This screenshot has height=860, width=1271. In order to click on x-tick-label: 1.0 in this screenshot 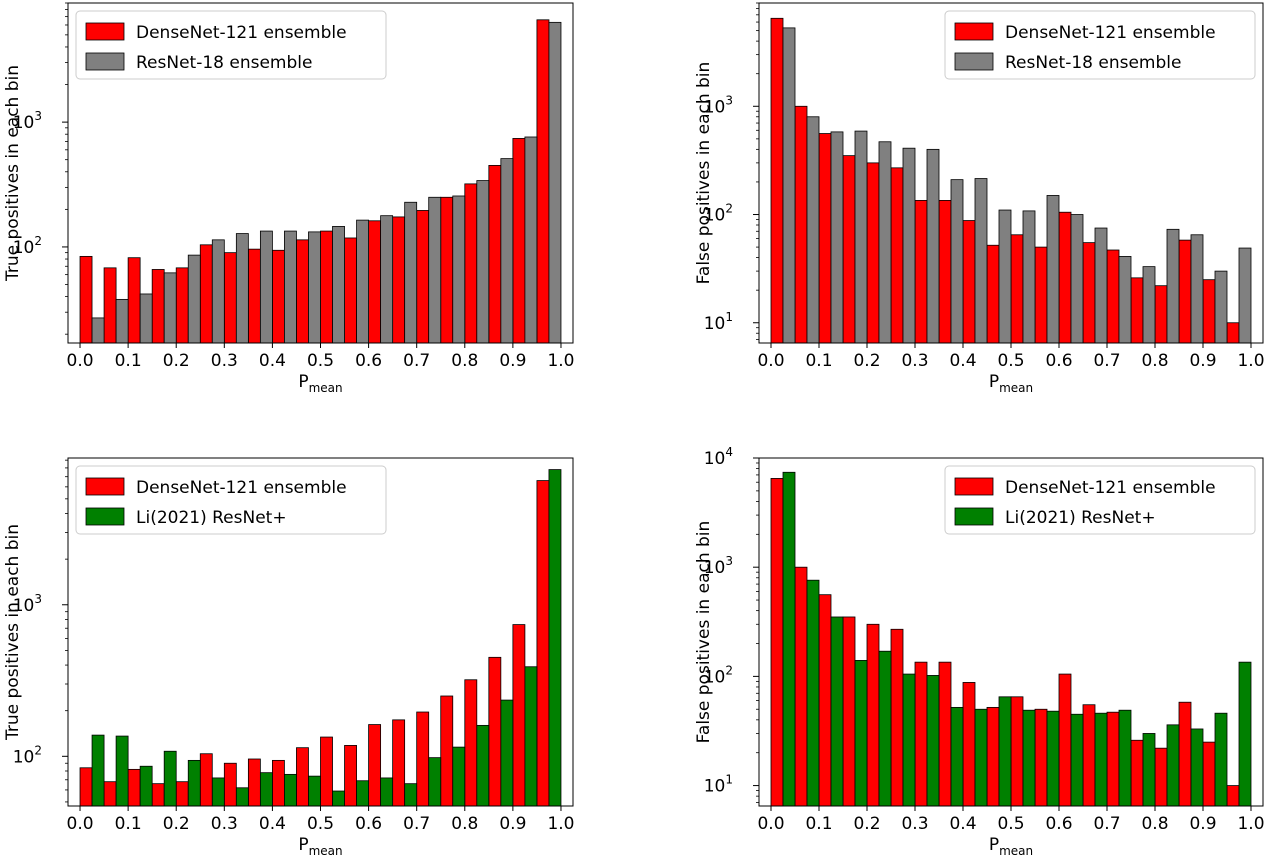, I will do `click(560, 824)`.